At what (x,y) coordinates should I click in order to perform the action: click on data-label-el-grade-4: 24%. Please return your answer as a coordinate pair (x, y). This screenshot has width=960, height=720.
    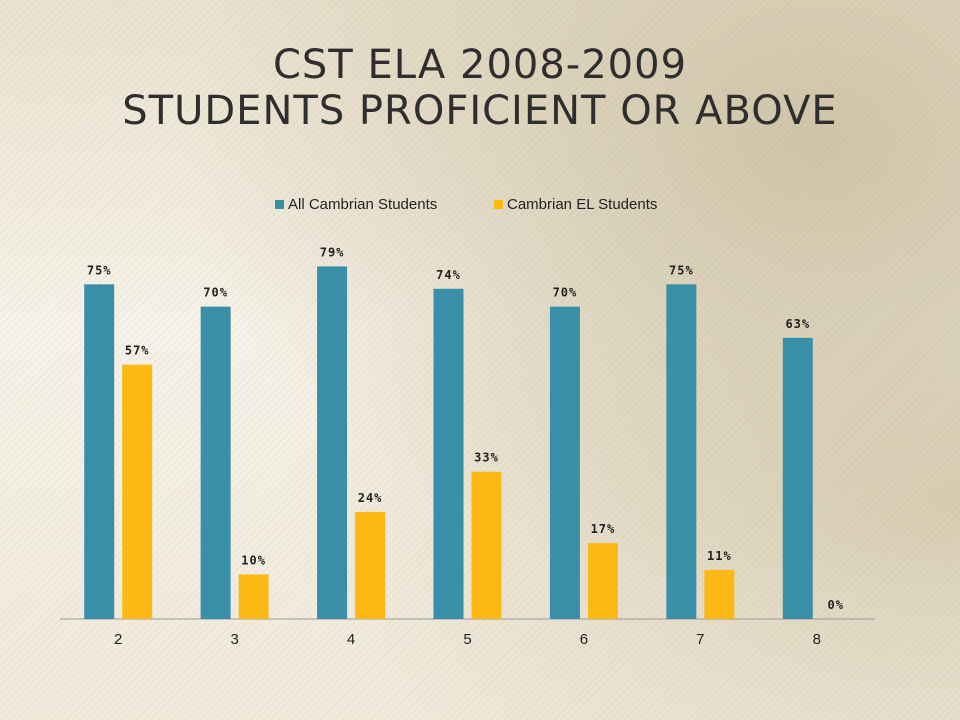
    Looking at the image, I should click on (370, 498).